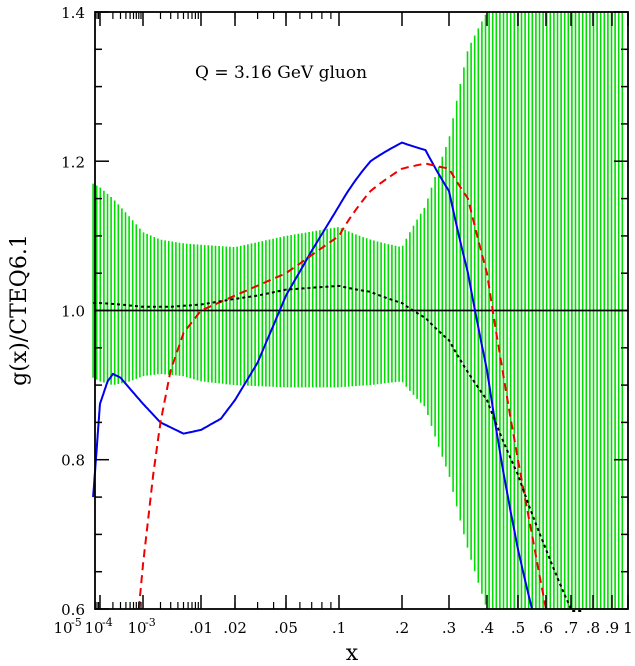  I want to click on x-tick-label: .8, so click(593, 628).